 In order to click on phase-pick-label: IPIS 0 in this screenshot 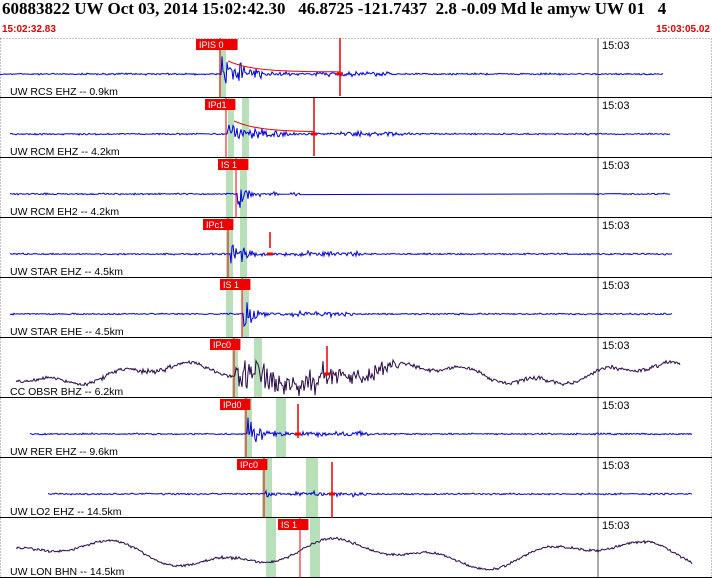, I will do `click(211, 45)`.